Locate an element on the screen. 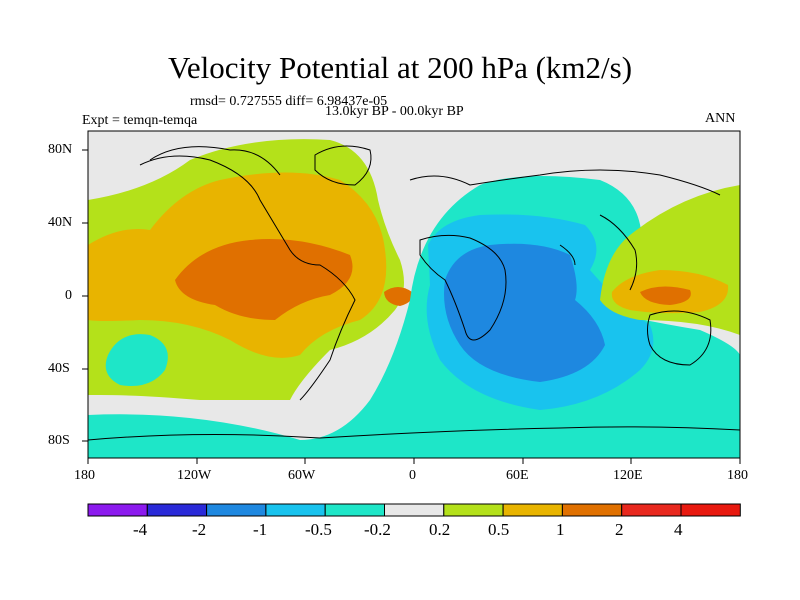 The width and height of the screenshot is (800, 600). lon-tick-120w: 120W is located at coordinates (194, 475).